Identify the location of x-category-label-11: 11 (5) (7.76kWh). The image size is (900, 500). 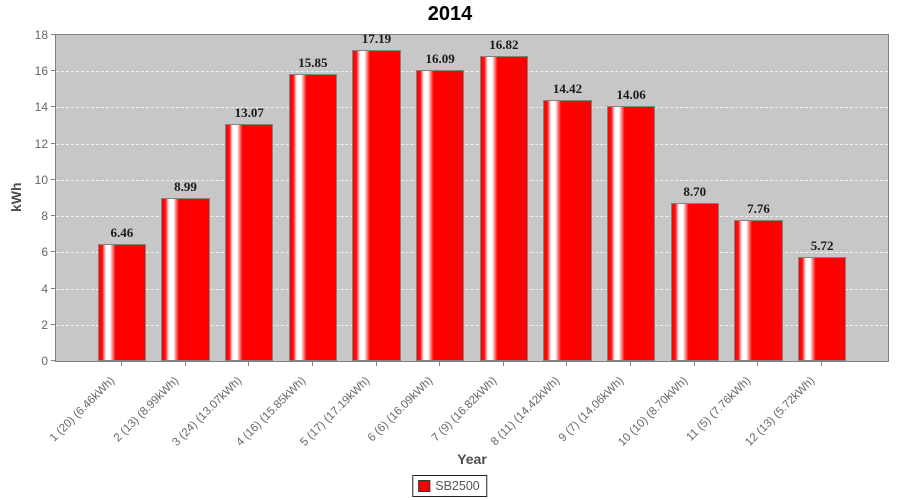
(719, 409).